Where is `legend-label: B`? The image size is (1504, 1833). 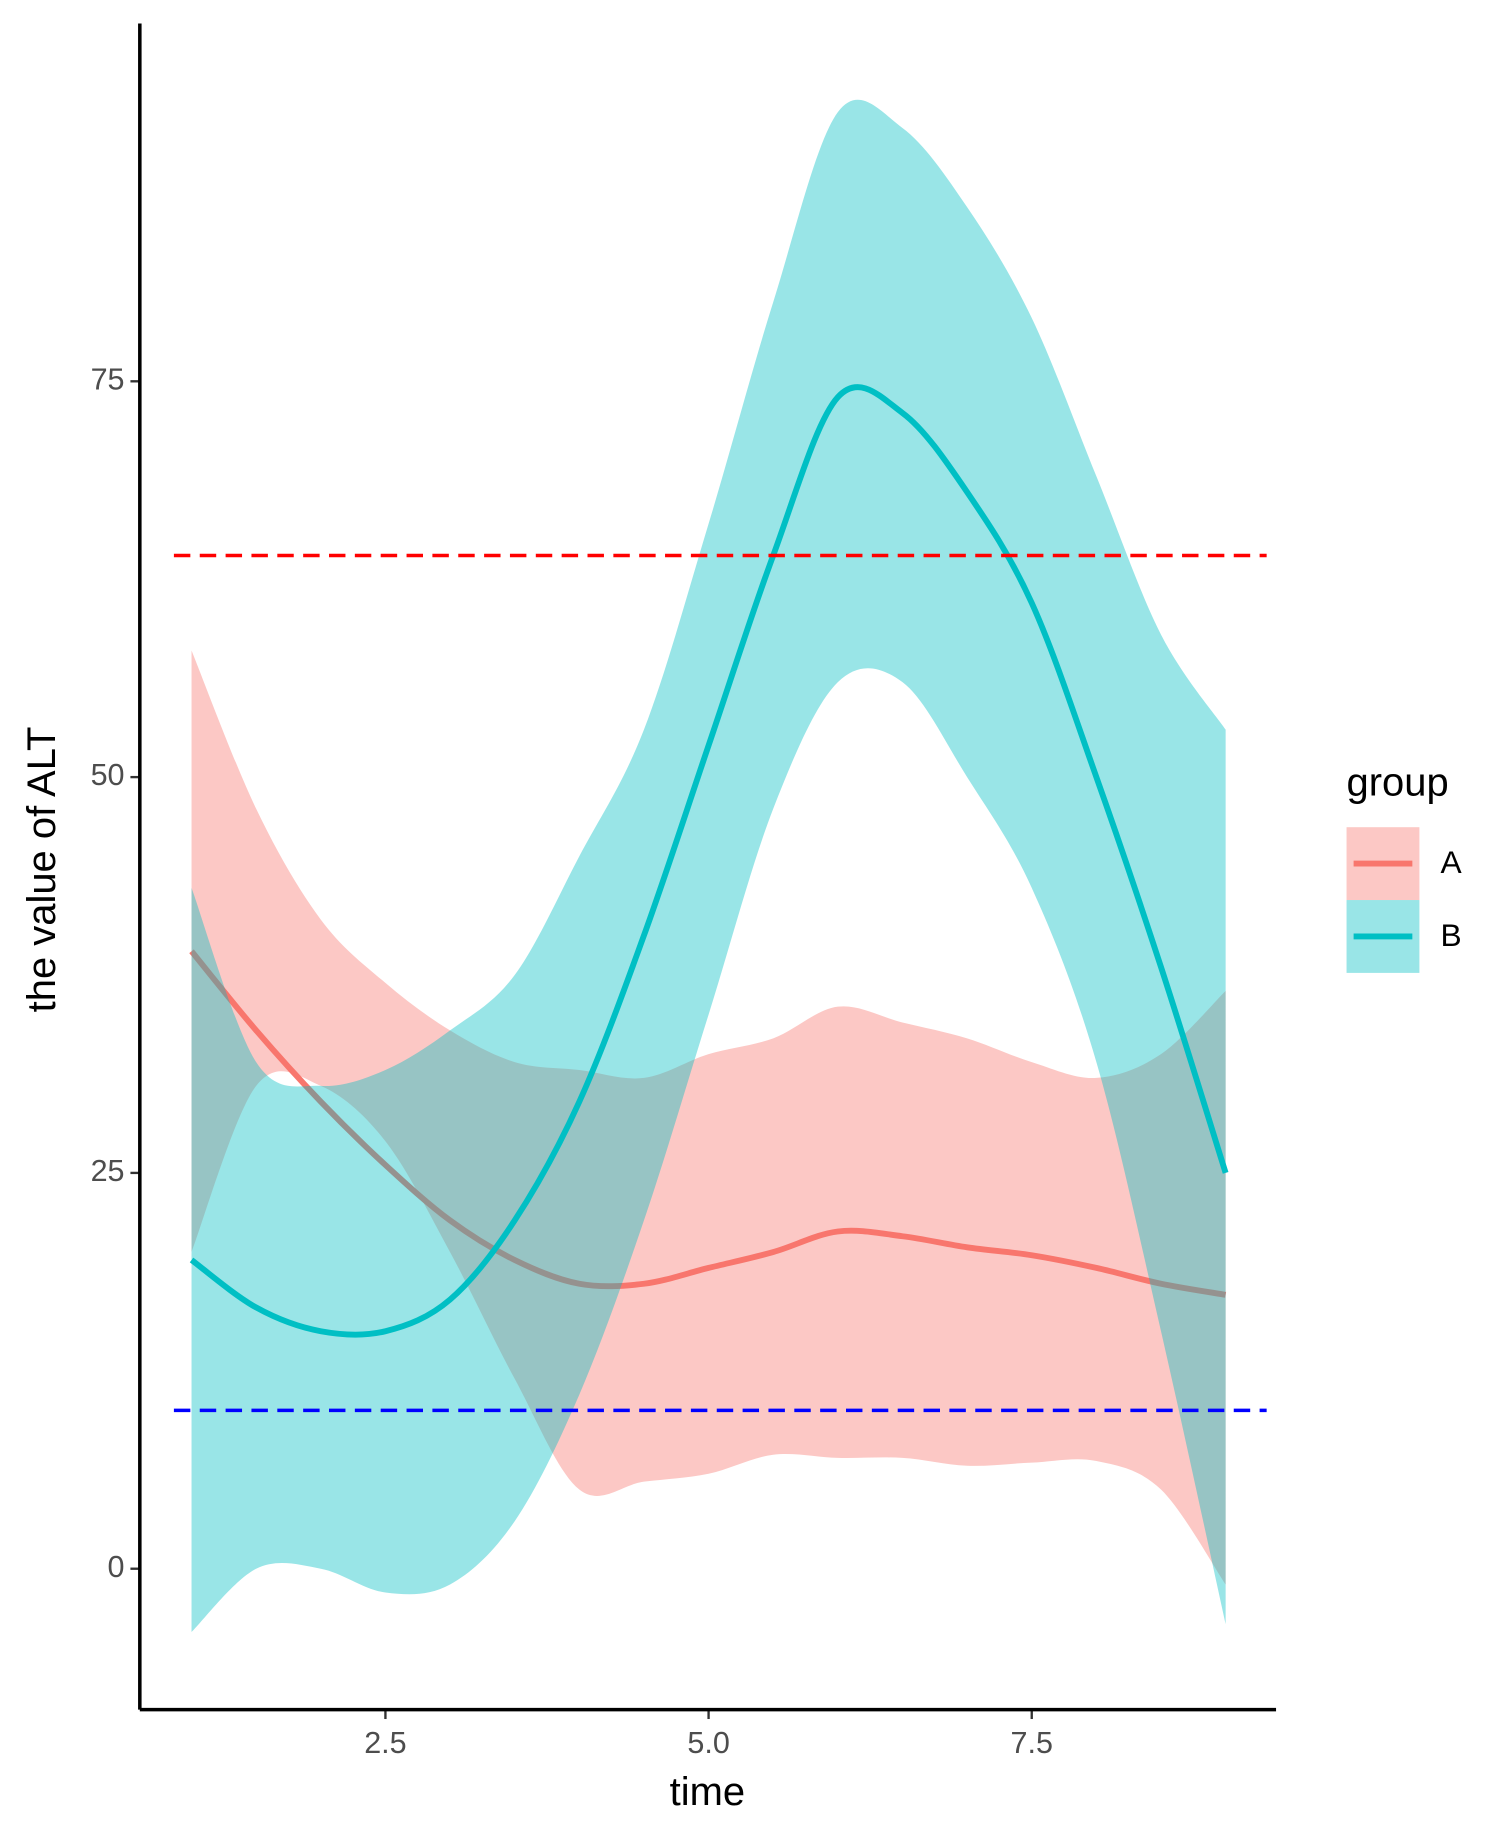 legend-label: B is located at coordinates (1451, 935).